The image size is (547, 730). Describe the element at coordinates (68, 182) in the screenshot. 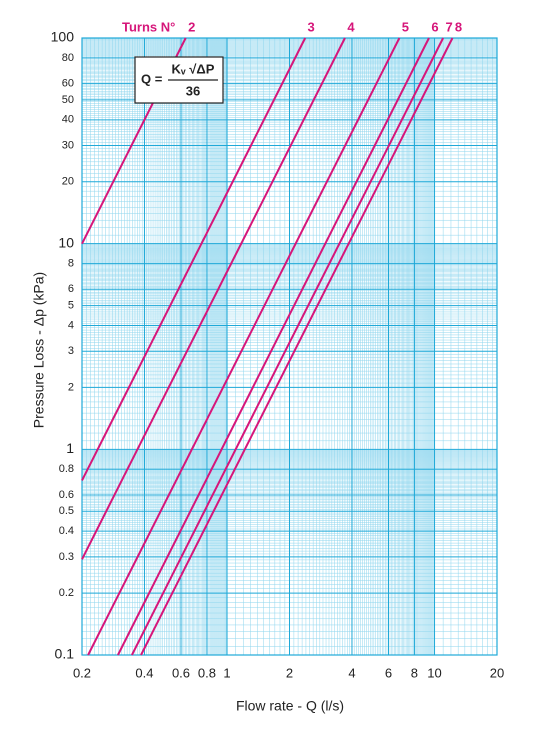

I see `y-tick-label: 20` at that location.